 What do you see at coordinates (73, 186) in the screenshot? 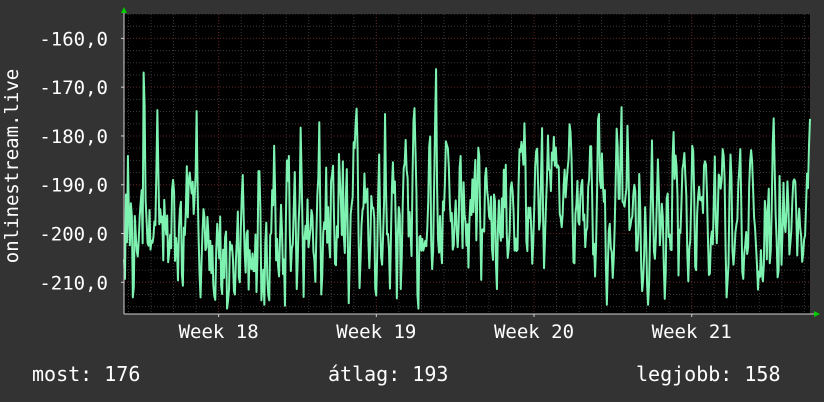
I see `y-tick-label: -190,0` at bounding box center [73, 186].